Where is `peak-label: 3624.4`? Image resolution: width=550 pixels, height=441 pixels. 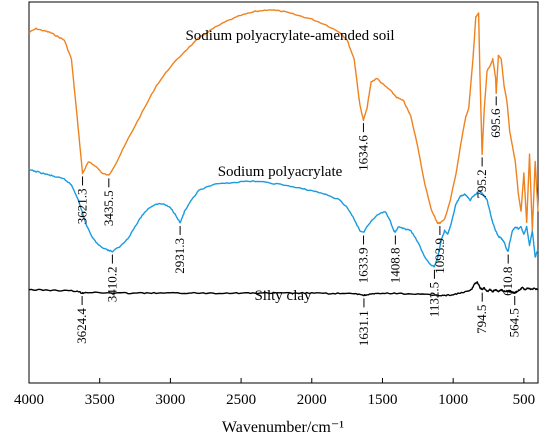 peak-label: 3624.4 is located at coordinates (81, 326).